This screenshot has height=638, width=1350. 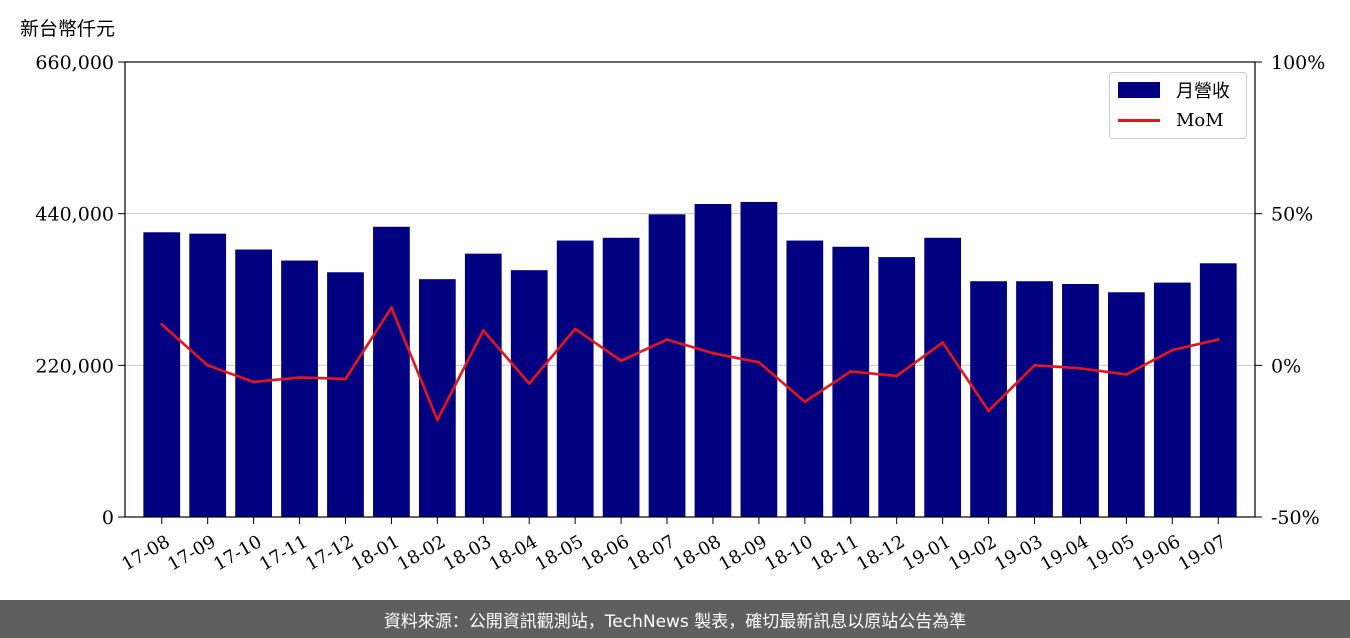 What do you see at coordinates (1110, 553) in the screenshot?
I see `x-tick-label: 19-05` at bounding box center [1110, 553].